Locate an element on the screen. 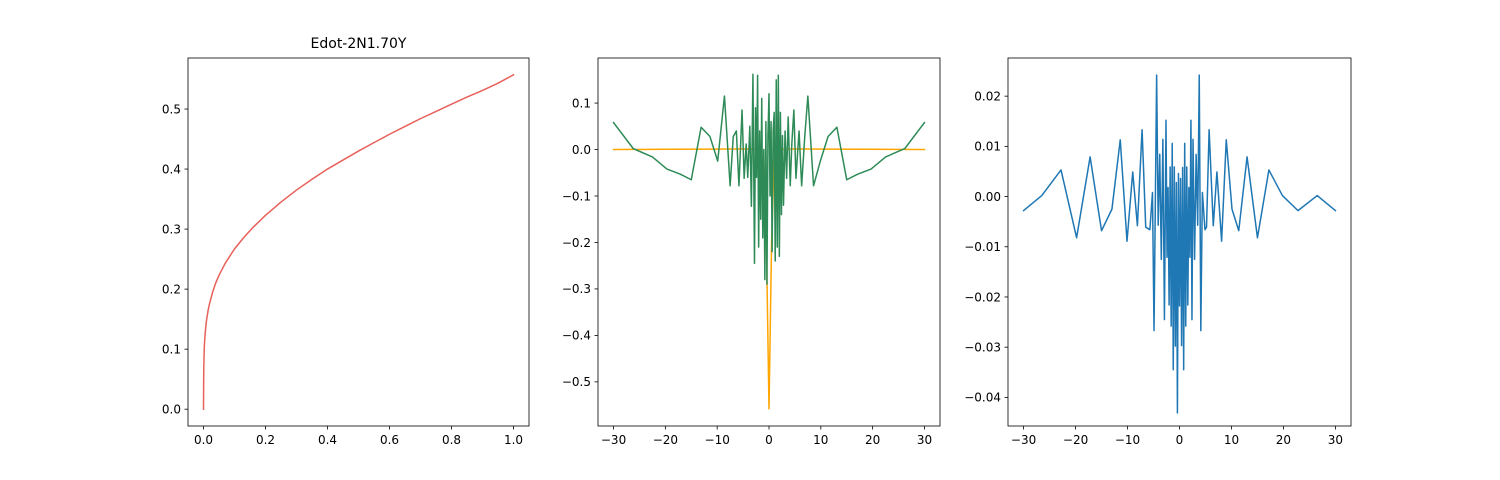 The height and width of the screenshot is (480, 1500). y-tick-label: −0.04 is located at coordinates (982, 398).